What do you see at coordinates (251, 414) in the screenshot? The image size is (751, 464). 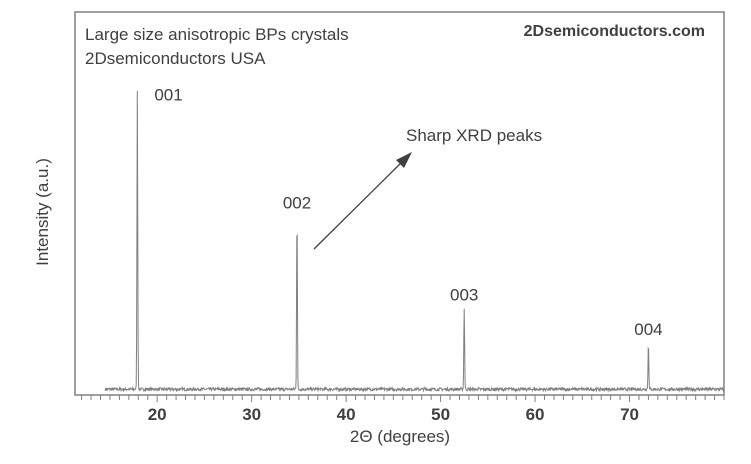 I see `x-tick-label: 30` at bounding box center [251, 414].